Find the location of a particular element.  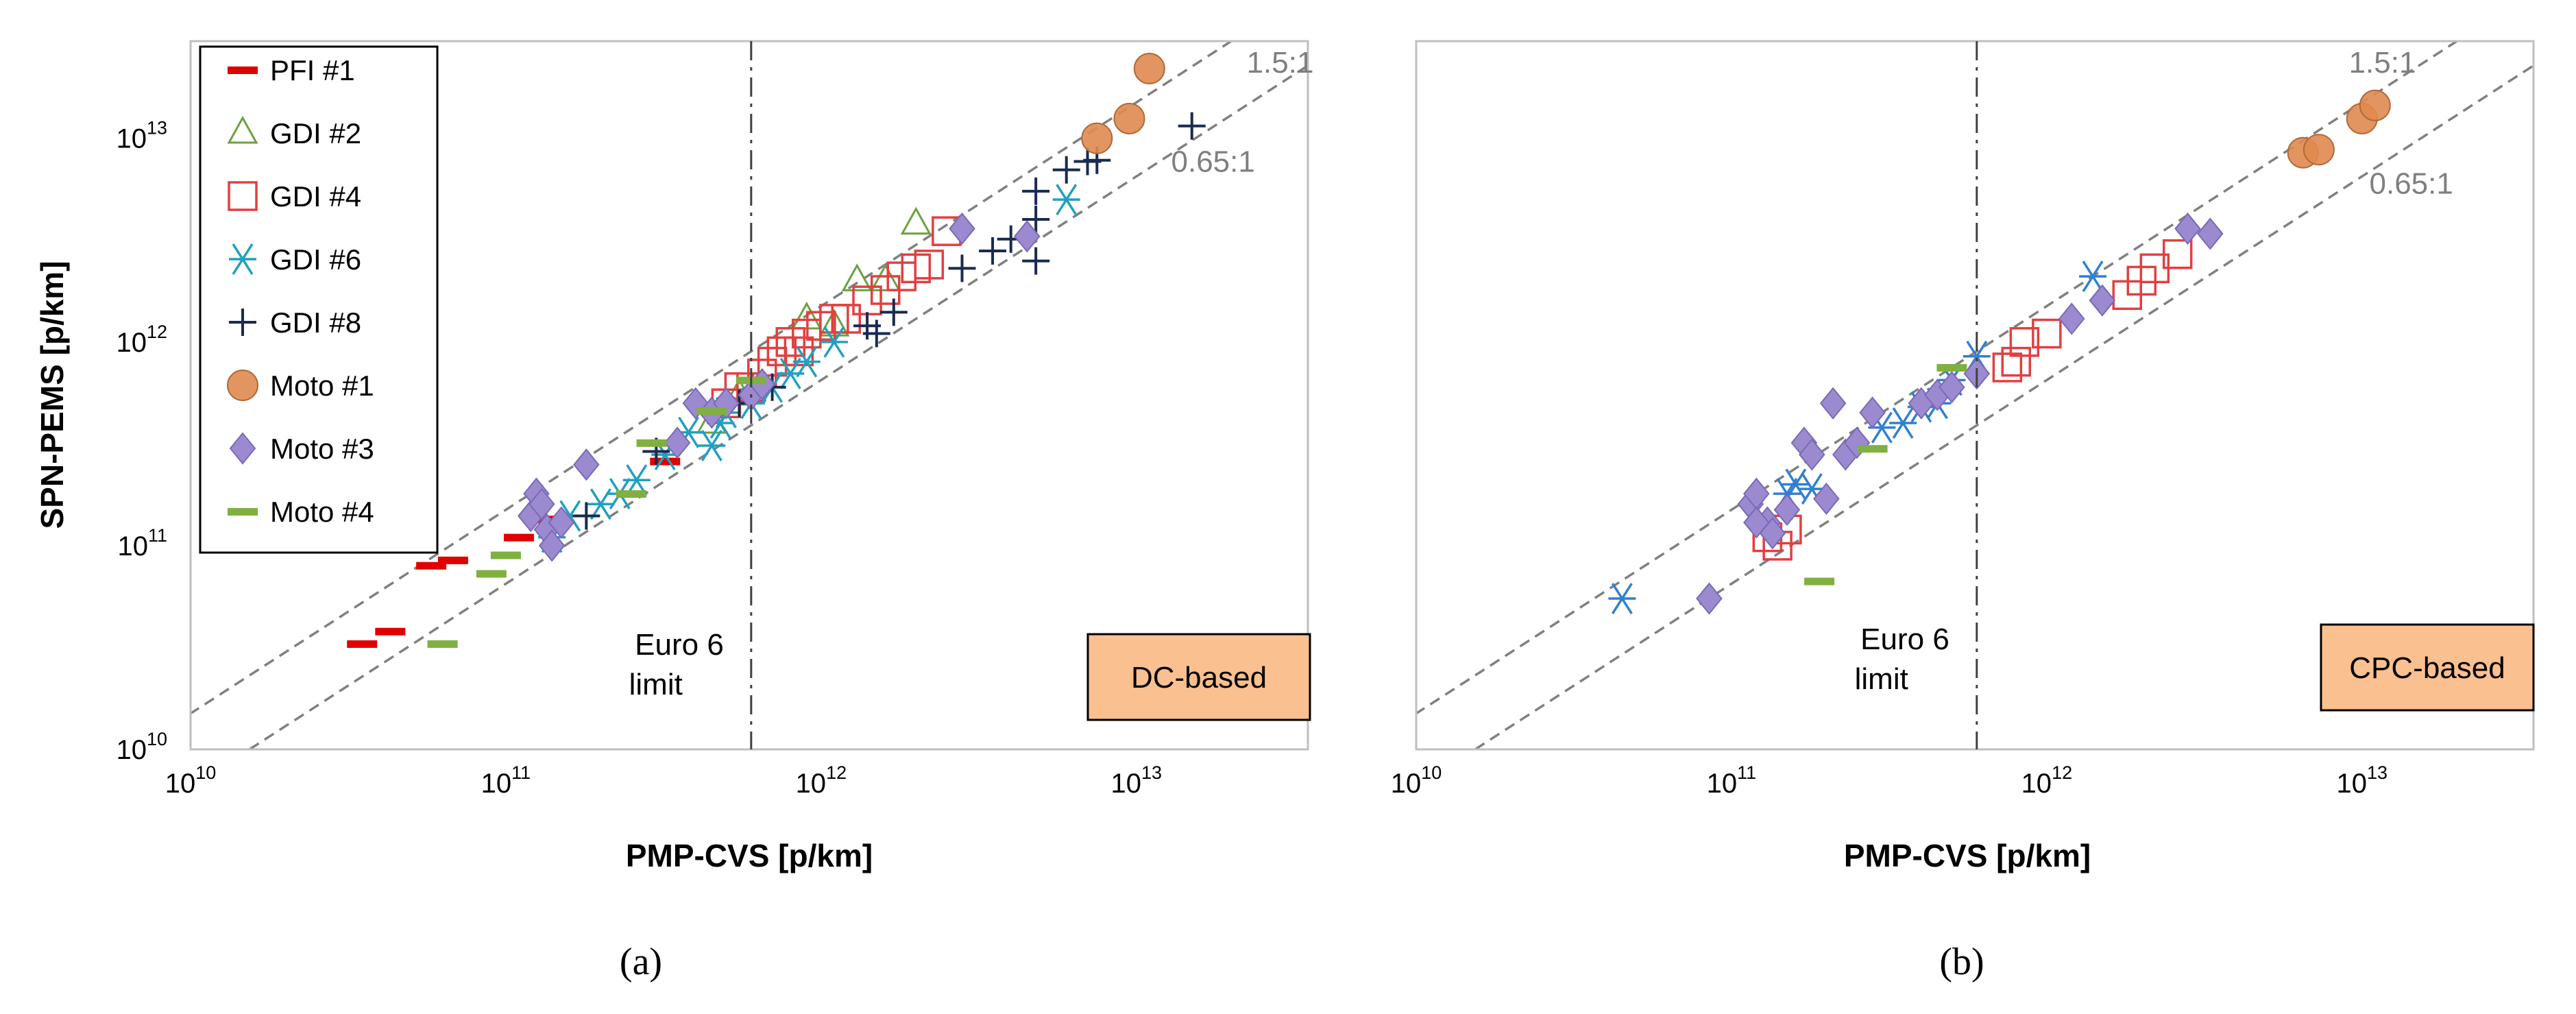

legend-entry: GDI #6 is located at coordinates (295, 259).